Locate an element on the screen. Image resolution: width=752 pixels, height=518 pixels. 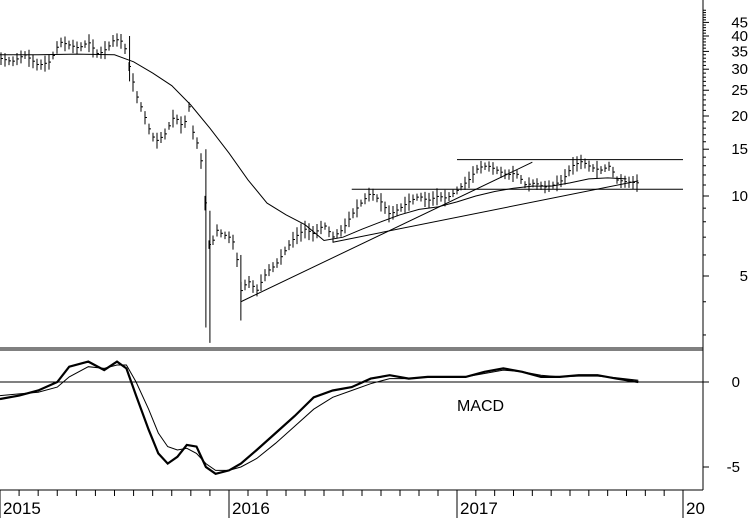
price-tick-label: 10 is located at coordinates (739, 196).